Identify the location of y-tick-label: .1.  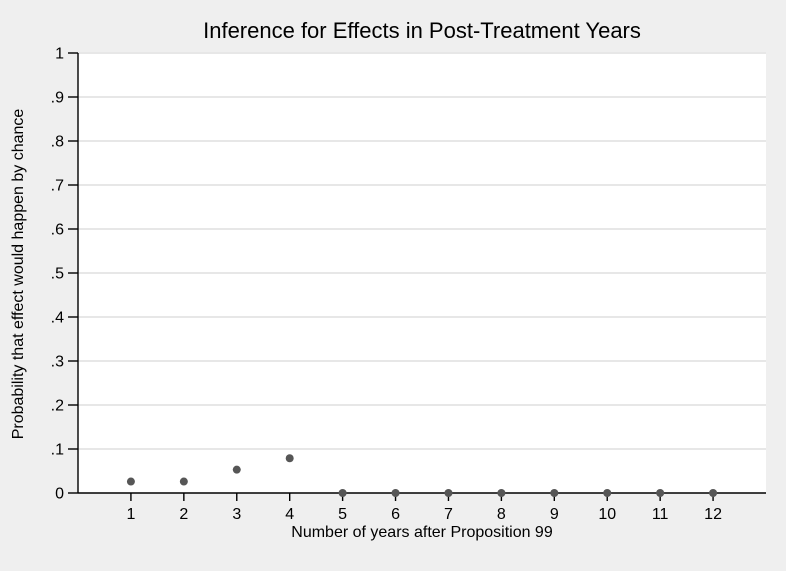
(57, 450).